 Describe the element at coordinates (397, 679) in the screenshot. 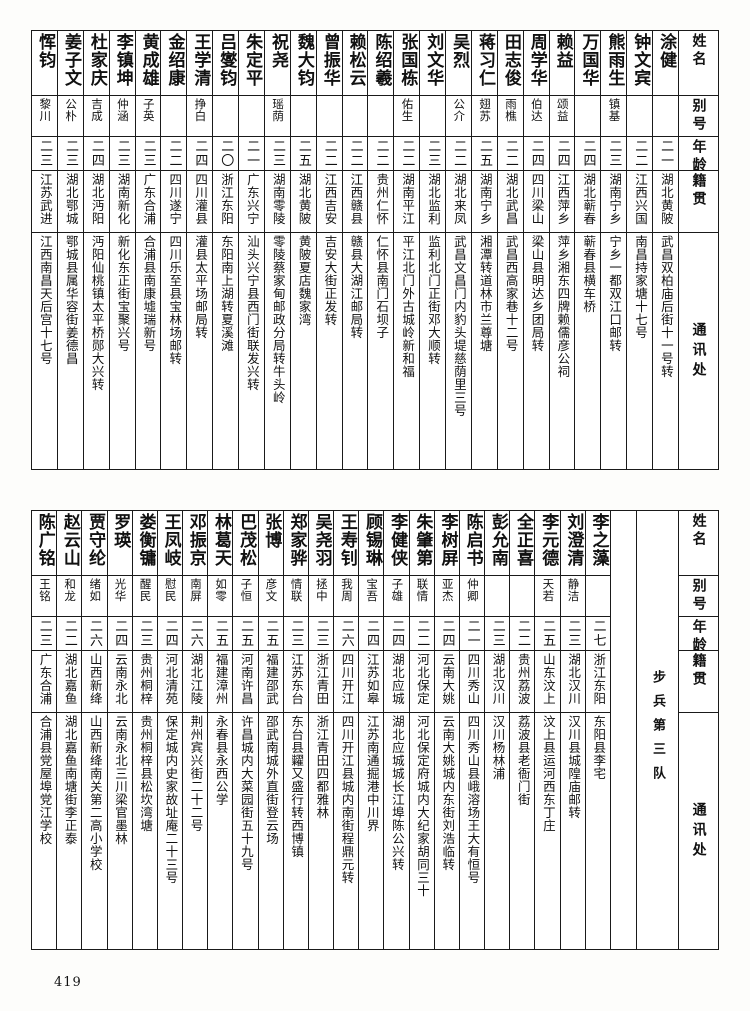

I see `cell-origin-text: 湖北应城` at that location.